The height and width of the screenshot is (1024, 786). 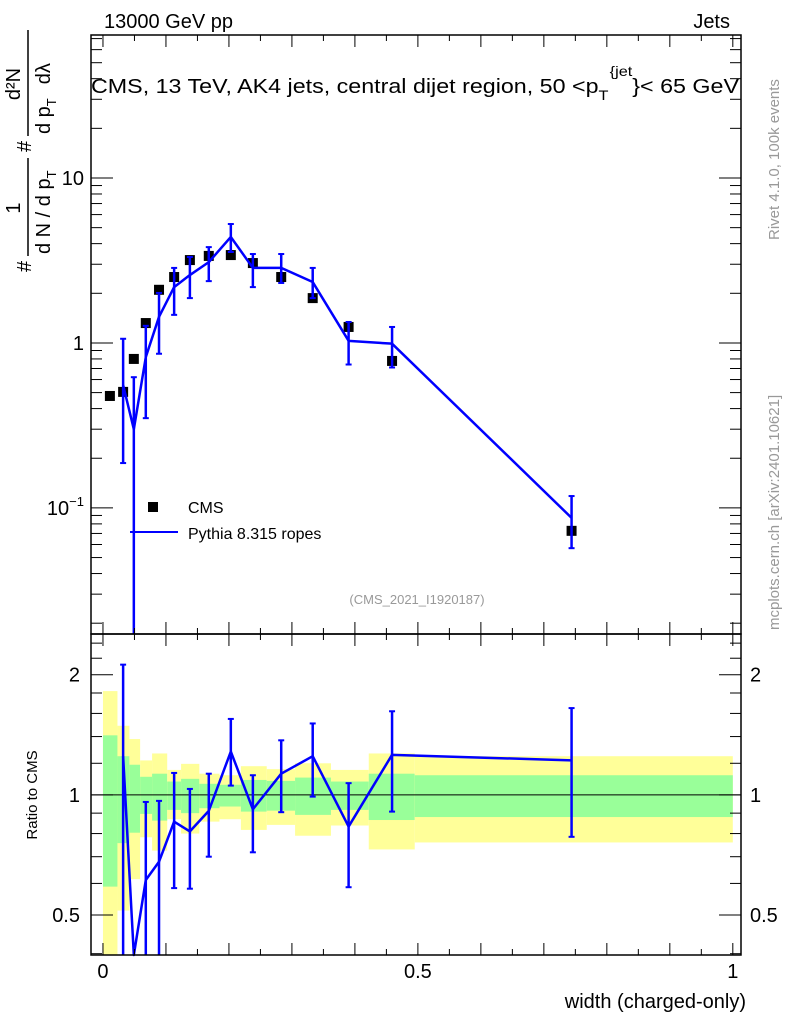 I want to click on ratio-y-axis-label: Ratio to CMS, so click(x=32, y=794).